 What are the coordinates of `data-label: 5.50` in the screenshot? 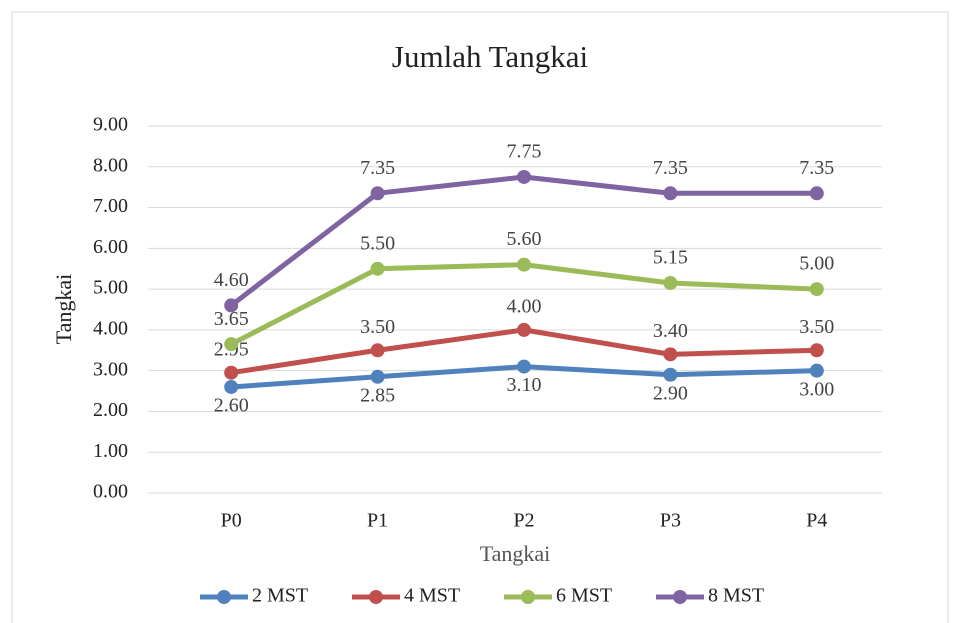 It's located at (377, 243).